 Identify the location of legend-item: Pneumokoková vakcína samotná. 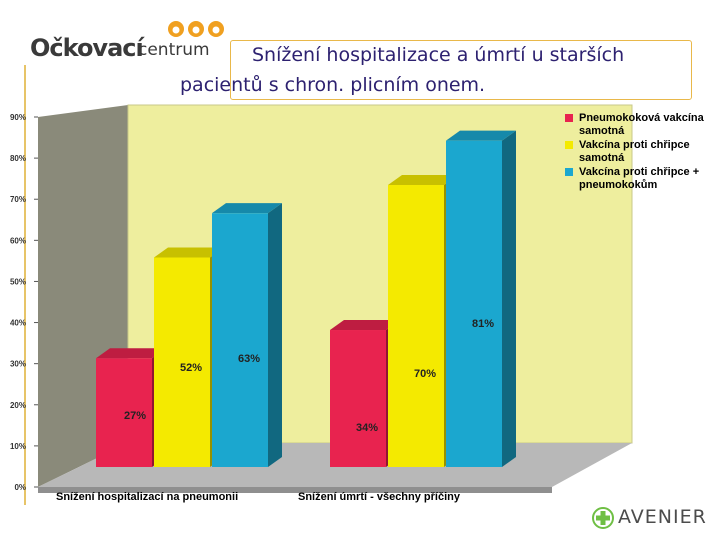
(642, 125).